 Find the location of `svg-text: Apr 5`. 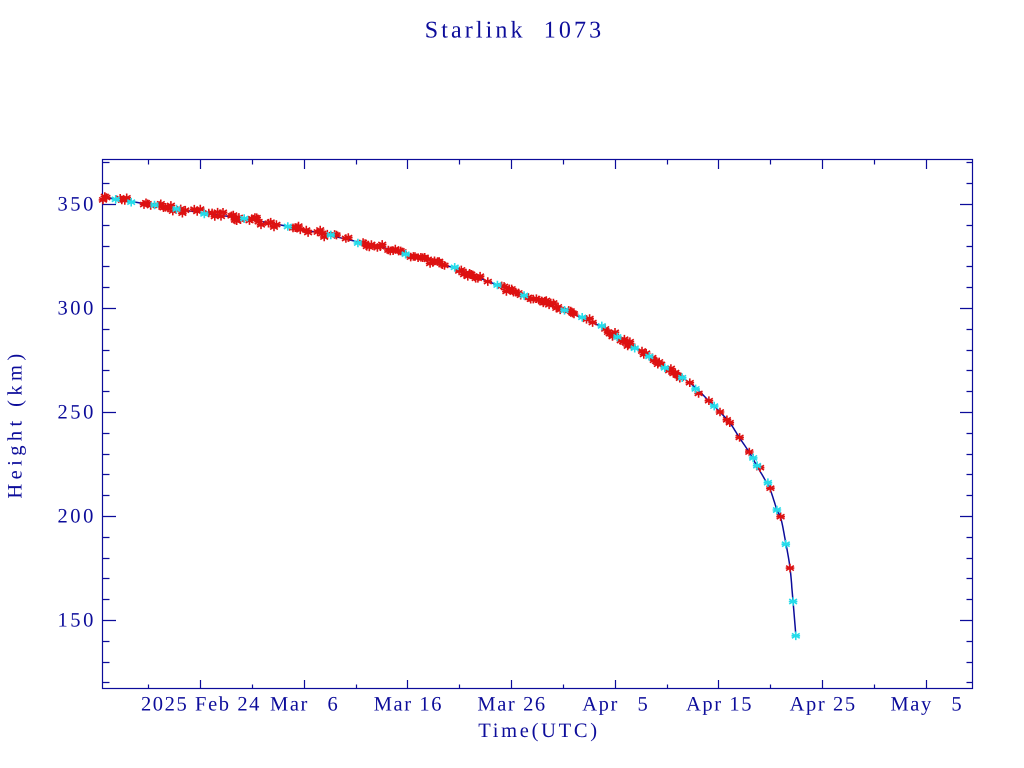

svg-text: Apr 5 is located at coordinates (615, 705).